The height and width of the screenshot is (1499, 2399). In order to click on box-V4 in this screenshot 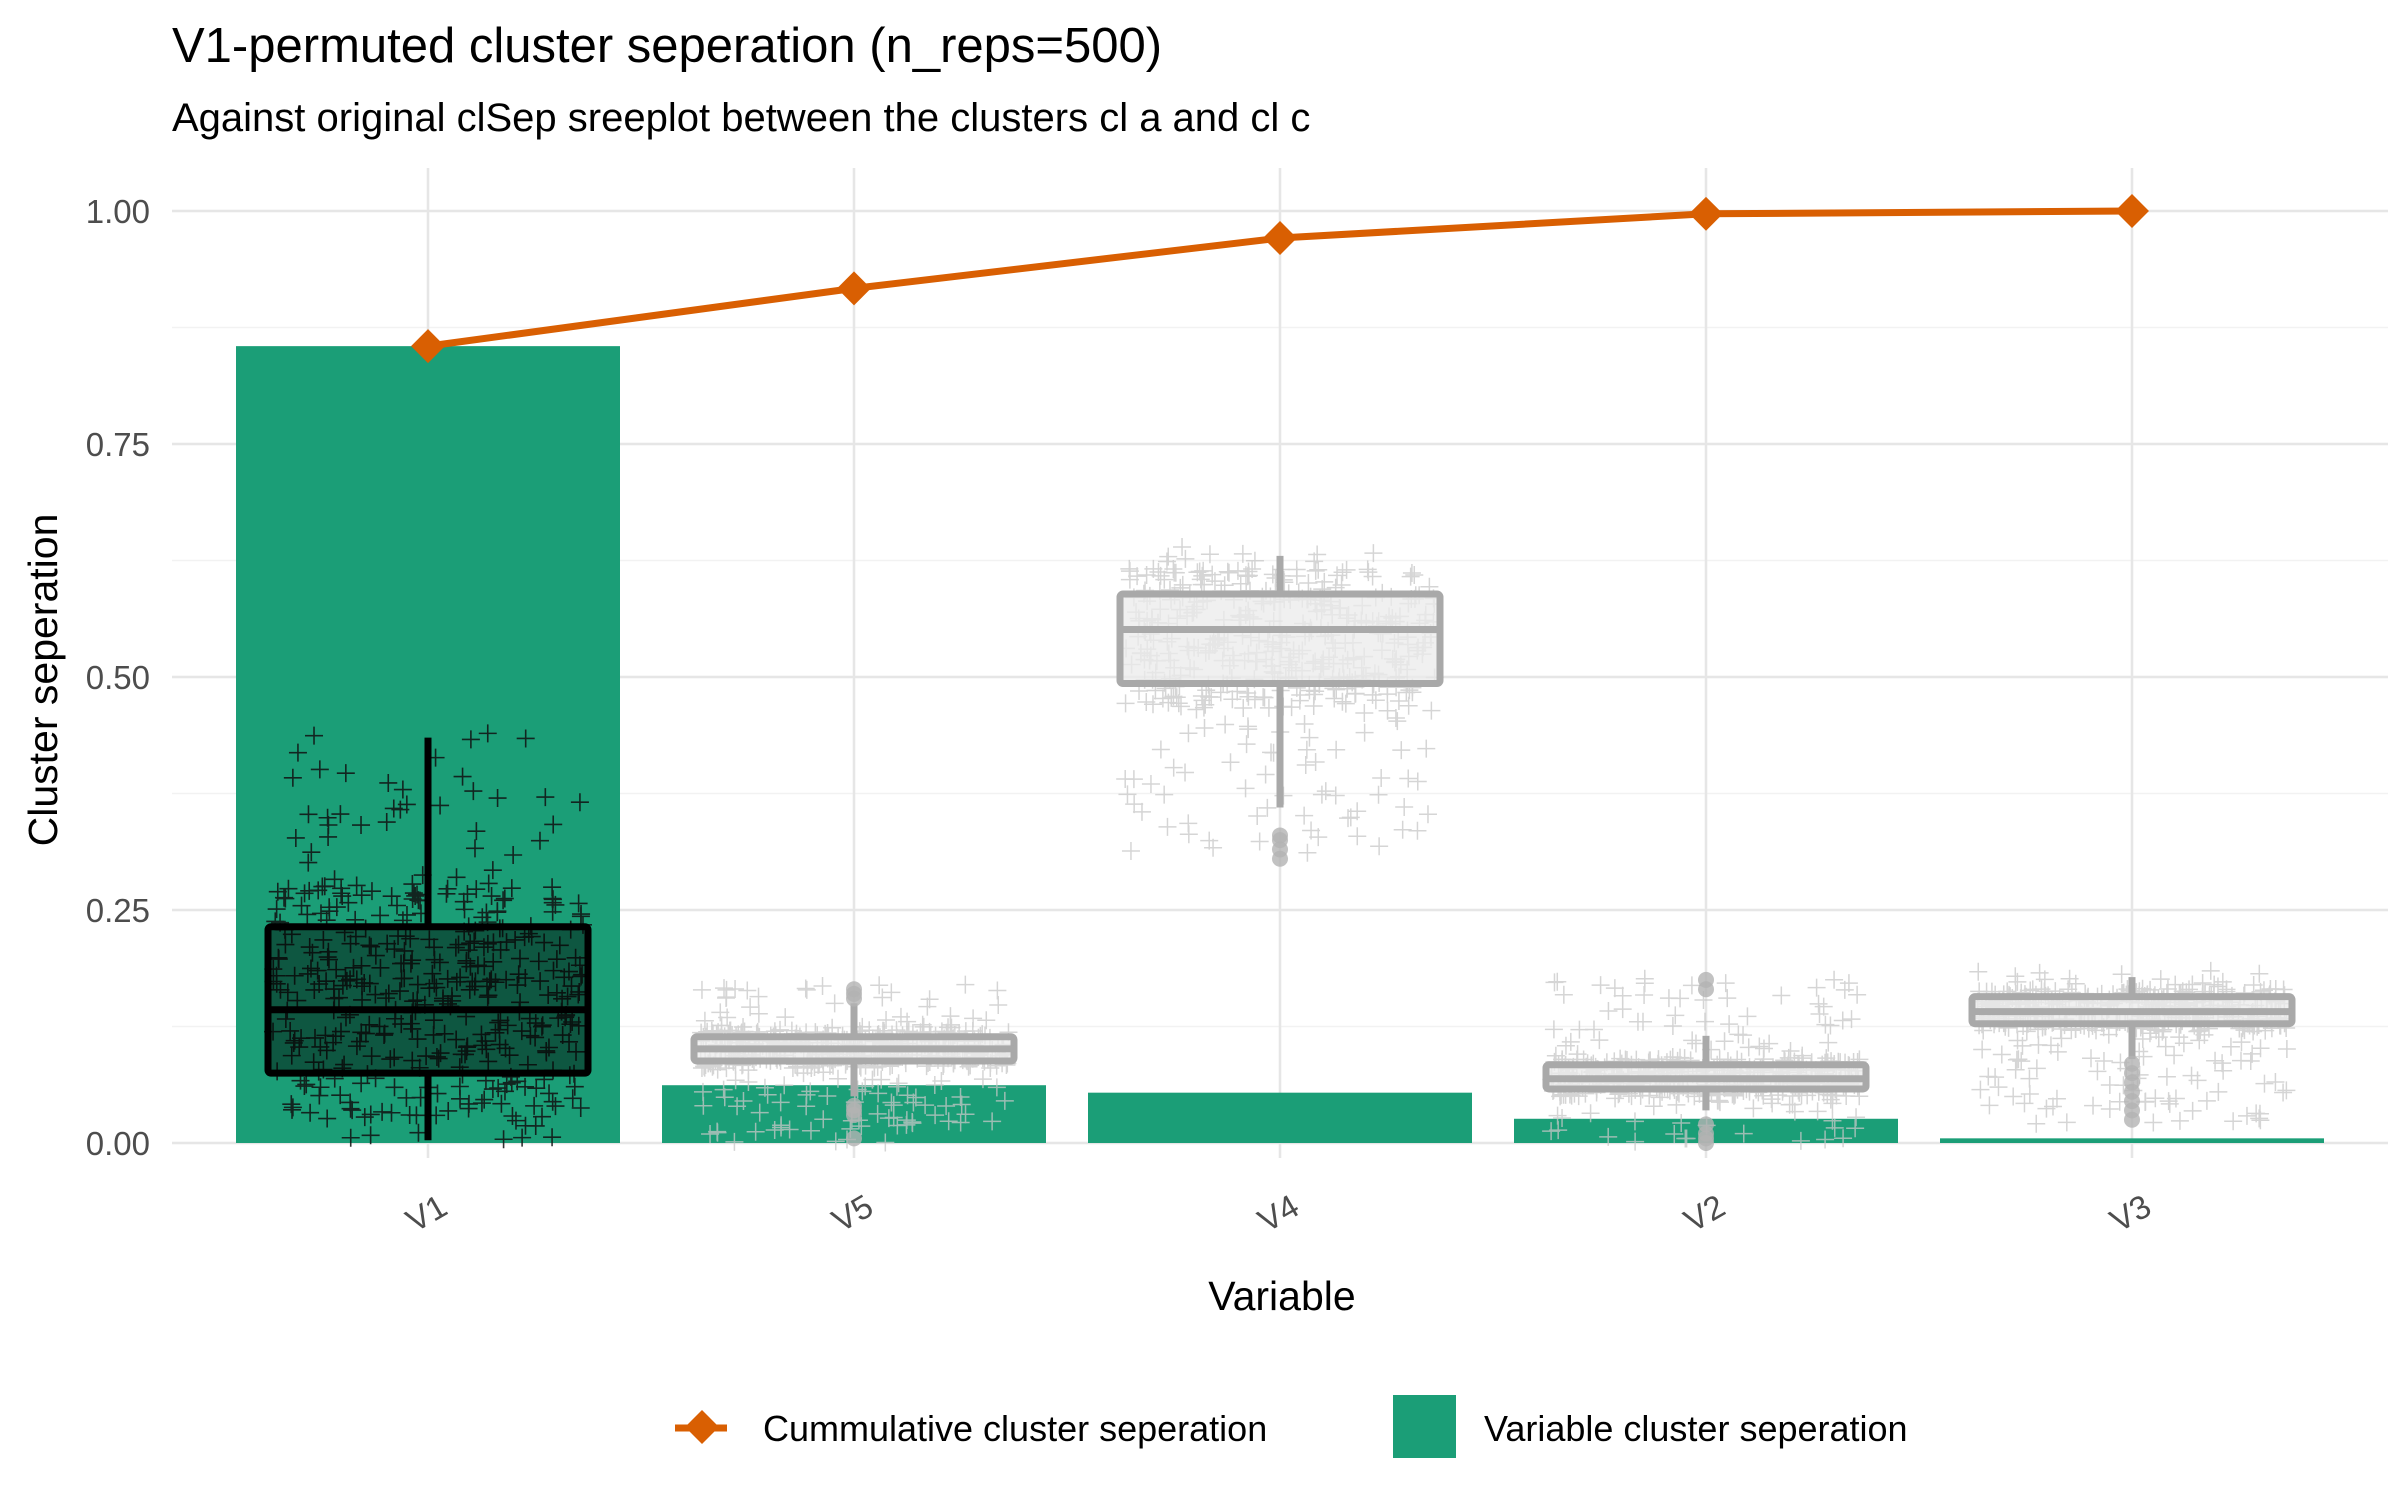, I will do `click(1280, 639)`.